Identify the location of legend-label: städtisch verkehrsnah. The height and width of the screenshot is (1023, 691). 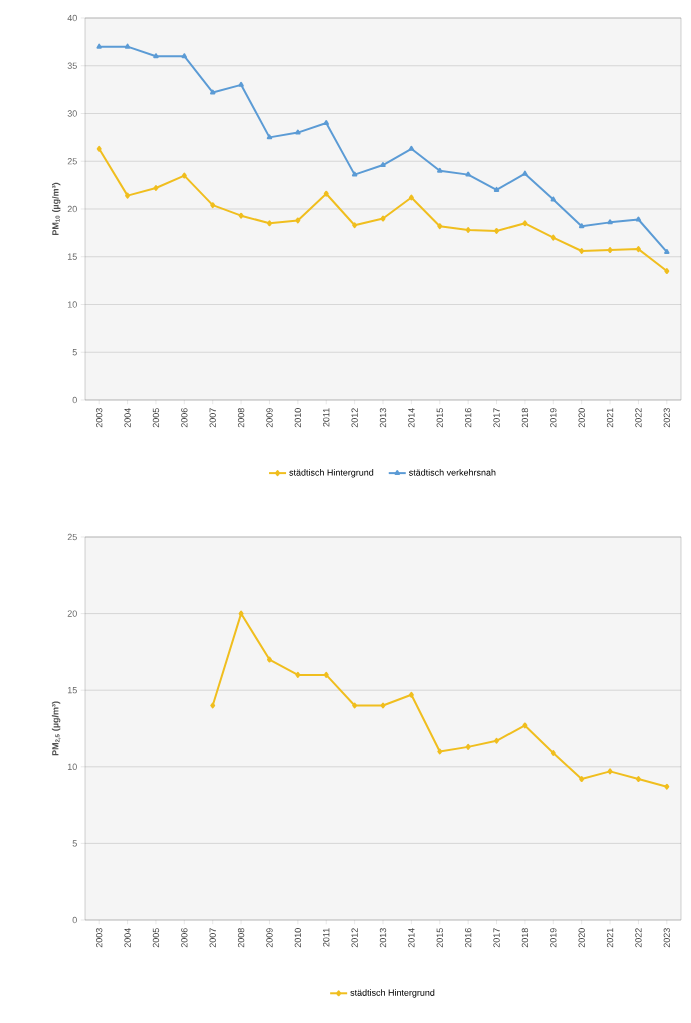
(452, 472).